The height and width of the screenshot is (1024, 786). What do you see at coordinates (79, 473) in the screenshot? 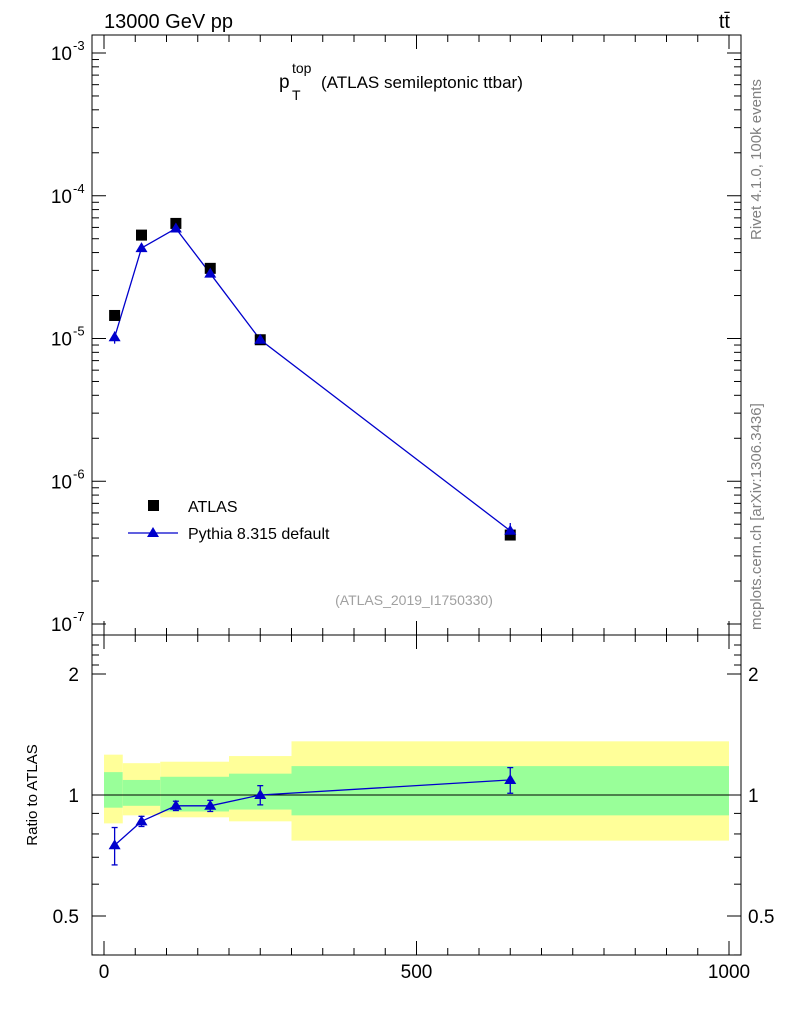
I see `main-y-tick-label-exponent: -6` at bounding box center [79, 473].